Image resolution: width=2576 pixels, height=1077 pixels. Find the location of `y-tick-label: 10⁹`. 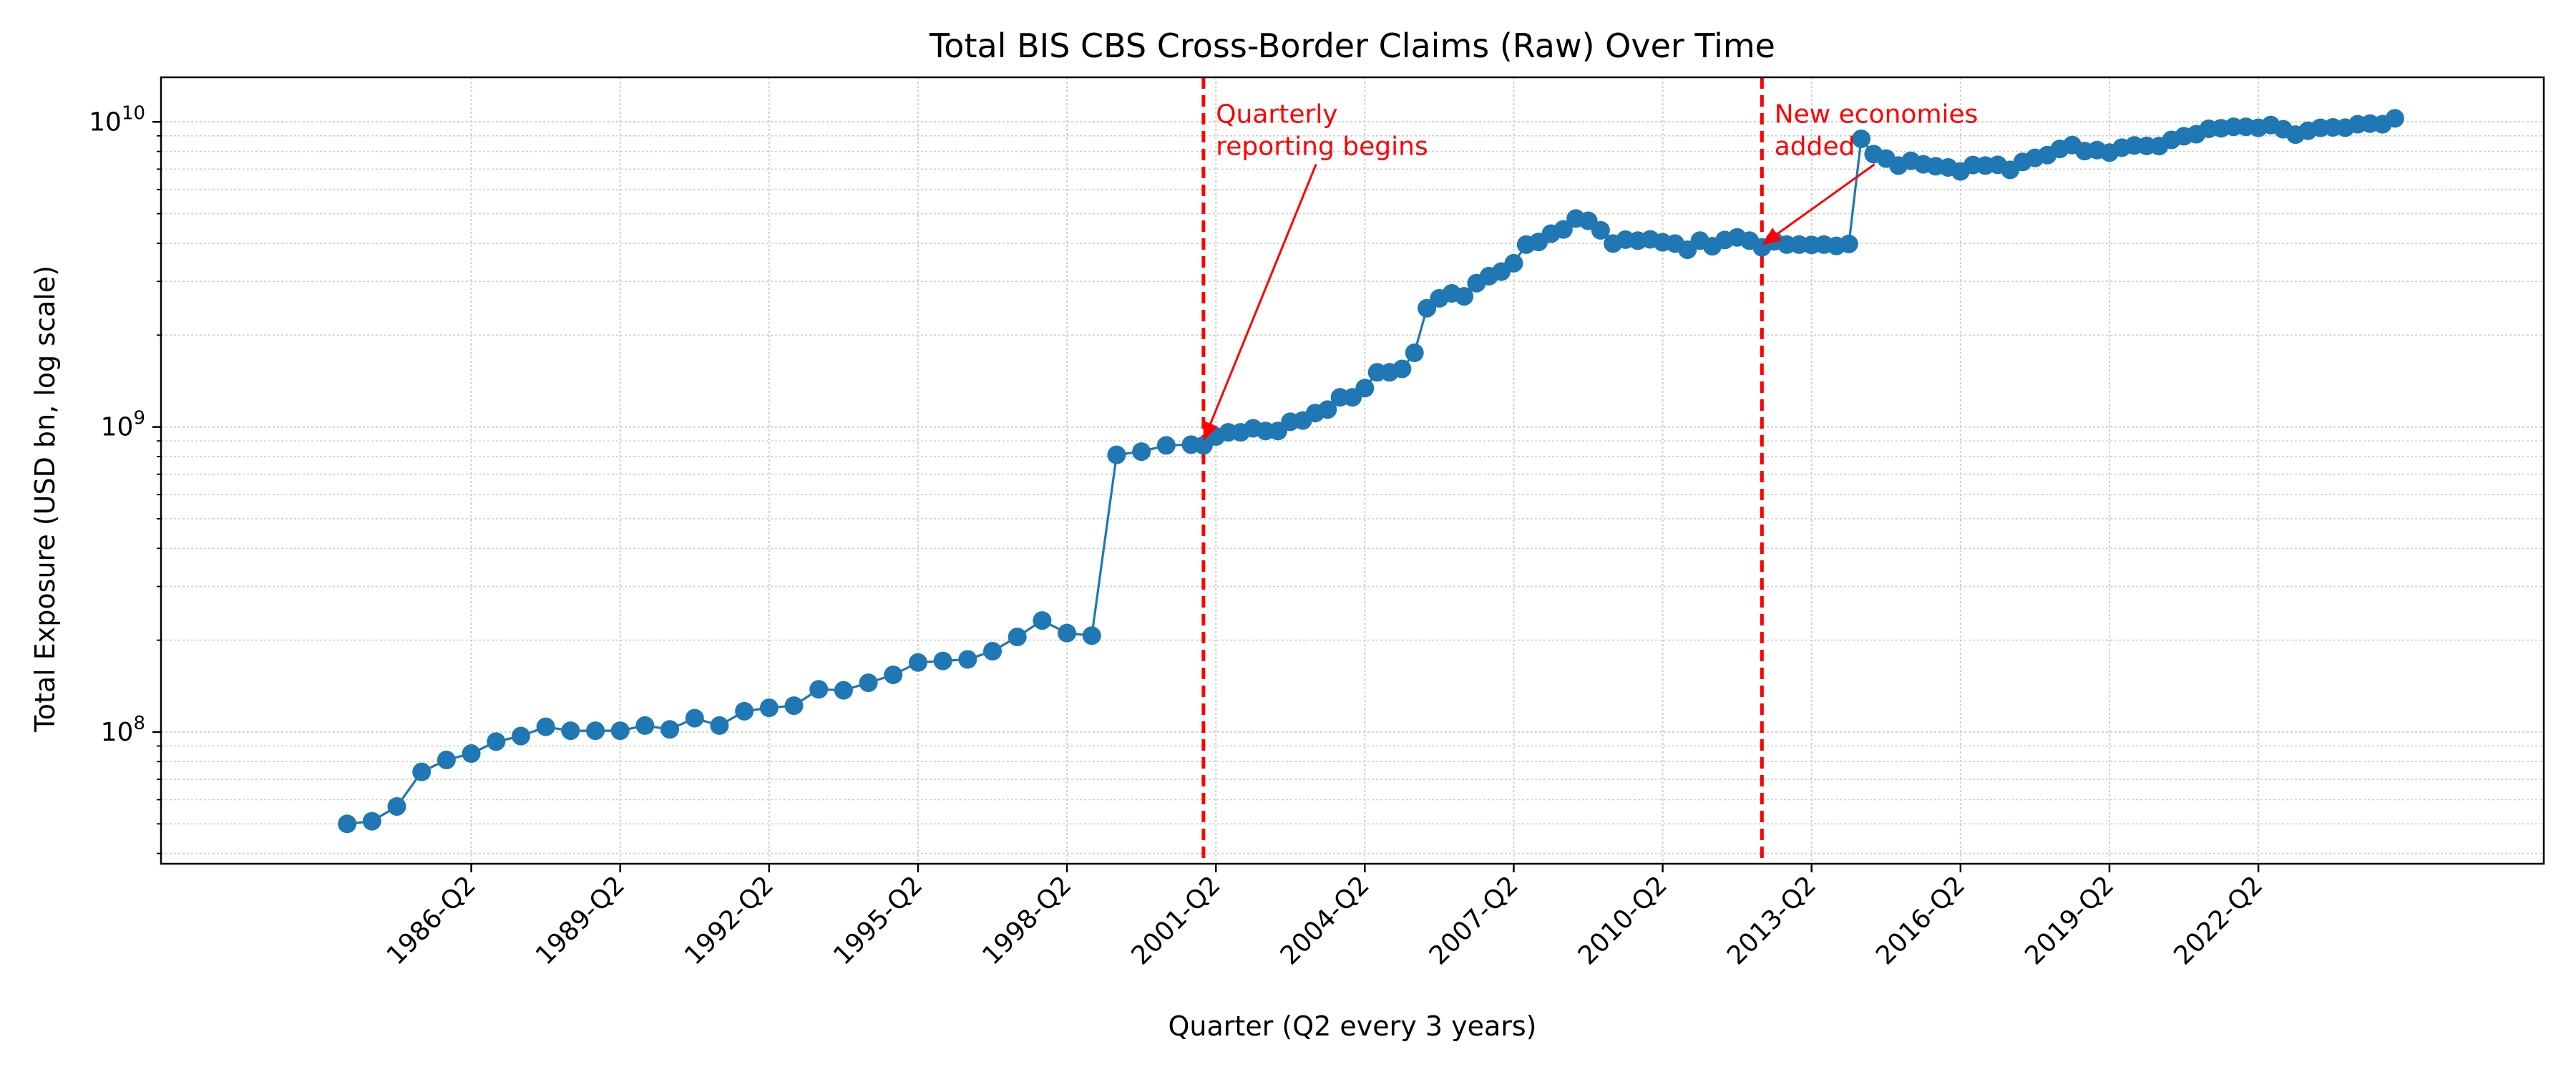

y-tick-label: 10⁹ is located at coordinates (123, 425).